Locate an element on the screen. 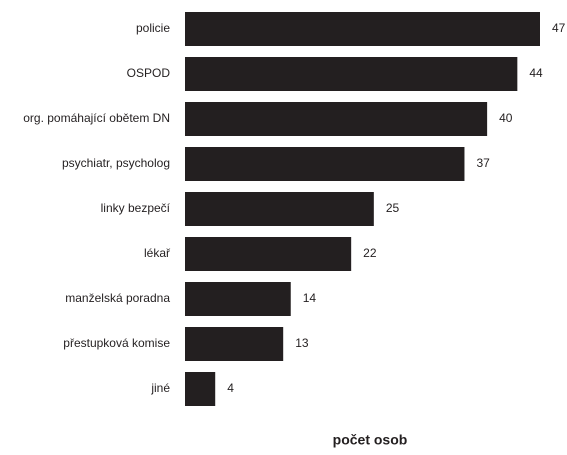  y-tick-label: policie is located at coordinates (153, 28).